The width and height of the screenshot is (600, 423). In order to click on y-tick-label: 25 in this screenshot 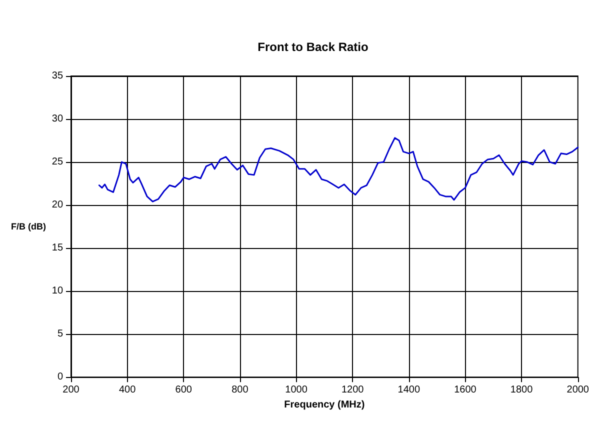, I will do `click(58, 162)`.